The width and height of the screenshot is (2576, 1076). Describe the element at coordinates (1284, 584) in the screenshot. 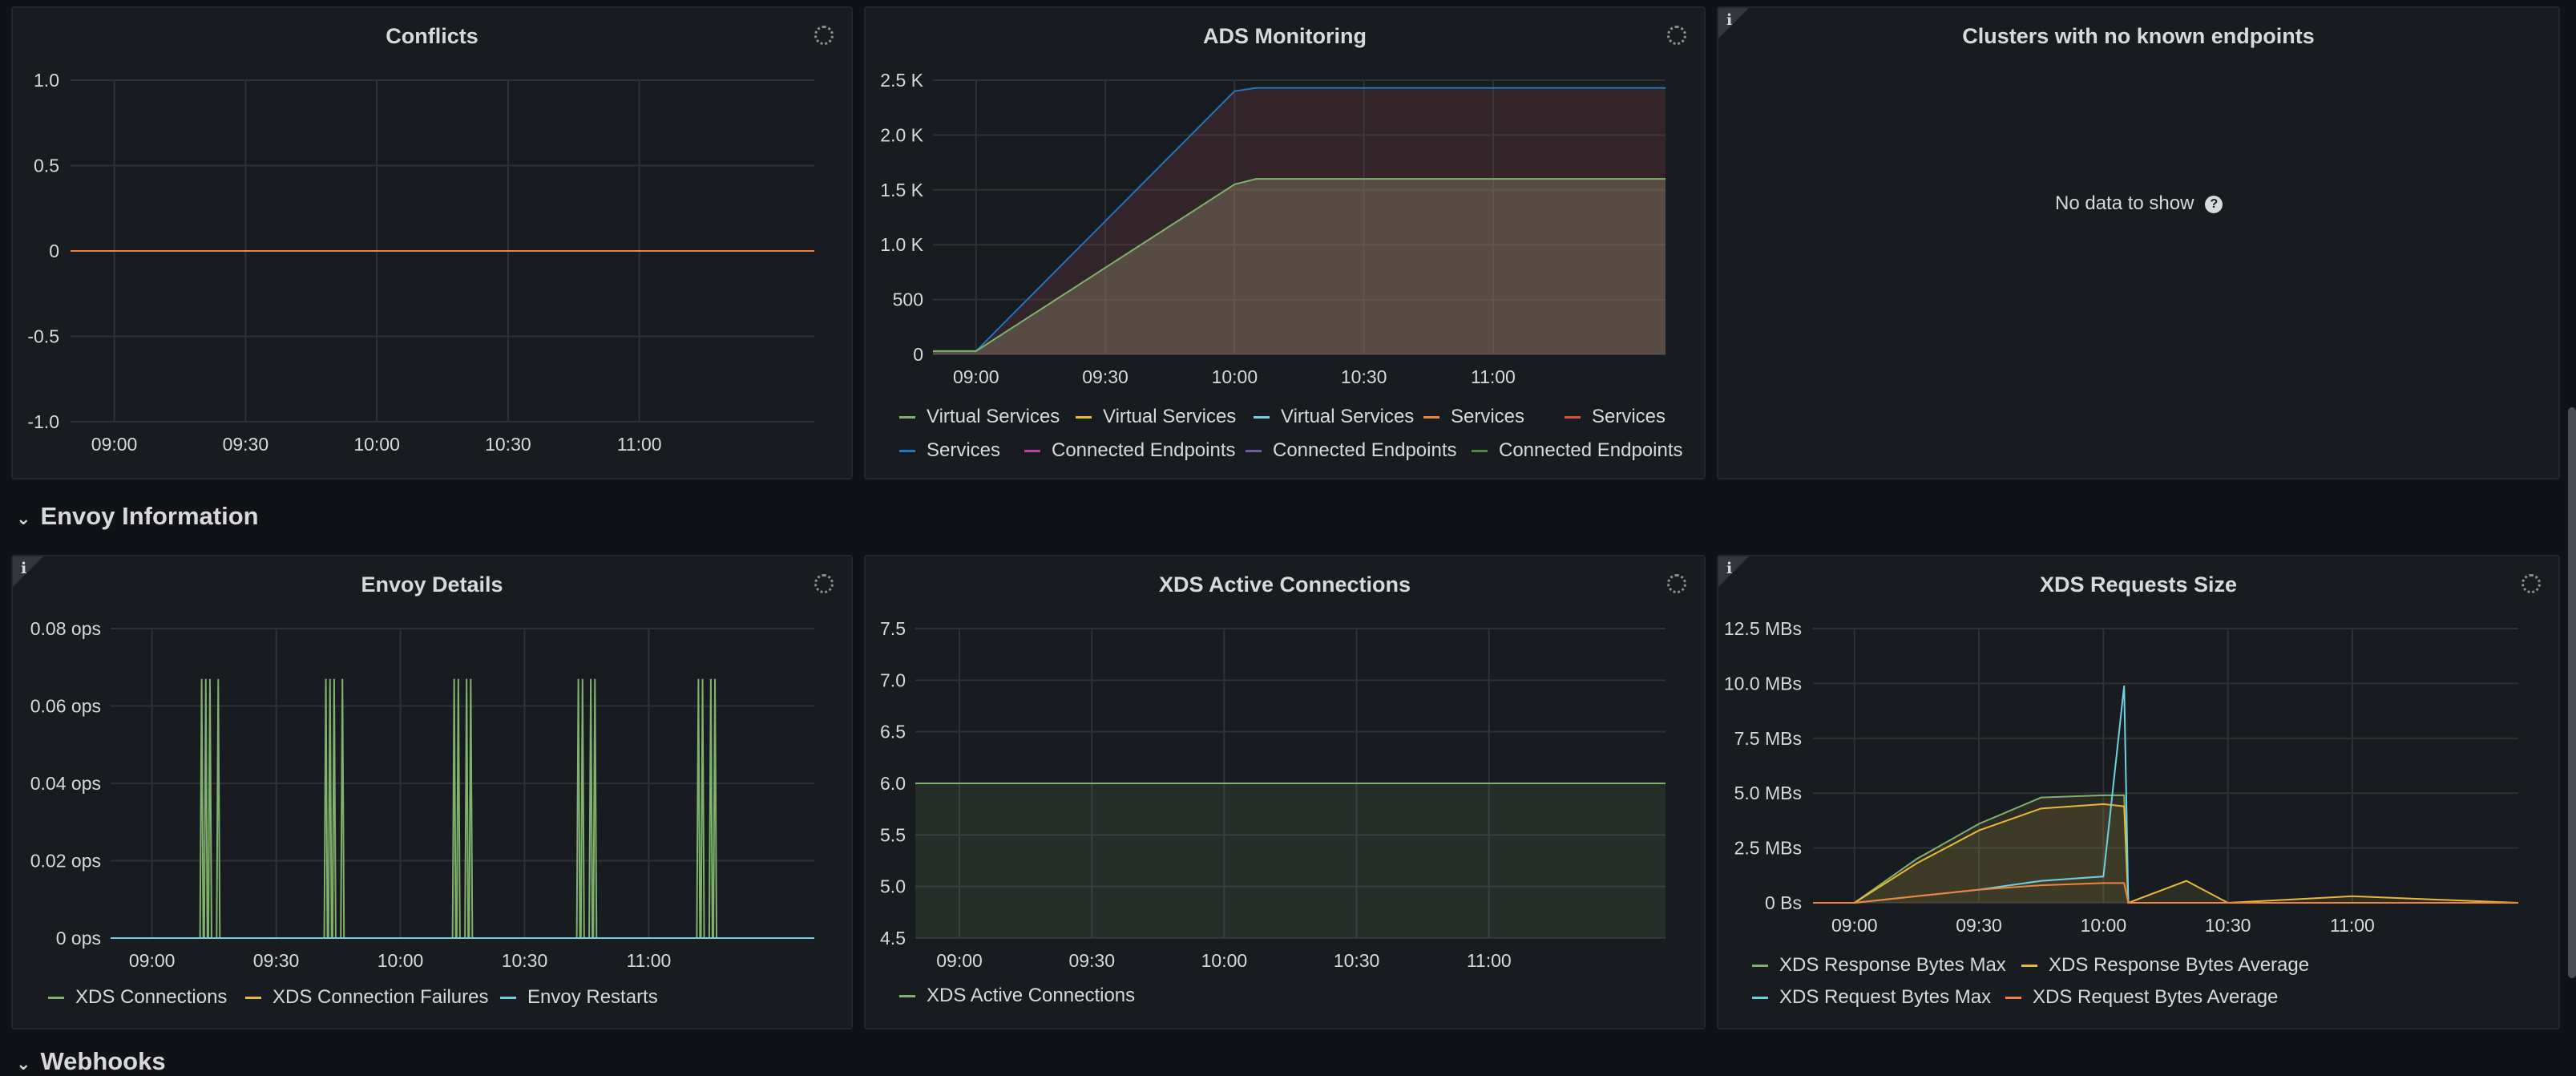

I see `panel-title: XDS Active Connections` at that location.